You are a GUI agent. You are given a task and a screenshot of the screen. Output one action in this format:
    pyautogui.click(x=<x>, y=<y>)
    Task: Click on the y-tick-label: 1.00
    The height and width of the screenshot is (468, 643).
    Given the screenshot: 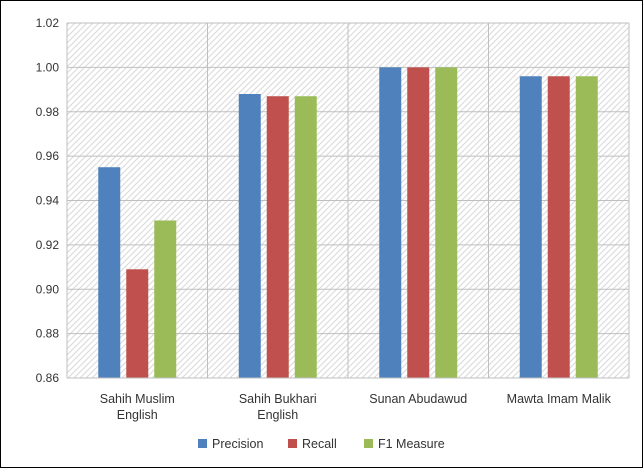 What is the action you would take?
    pyautogui.click(x=48, y=67)
    